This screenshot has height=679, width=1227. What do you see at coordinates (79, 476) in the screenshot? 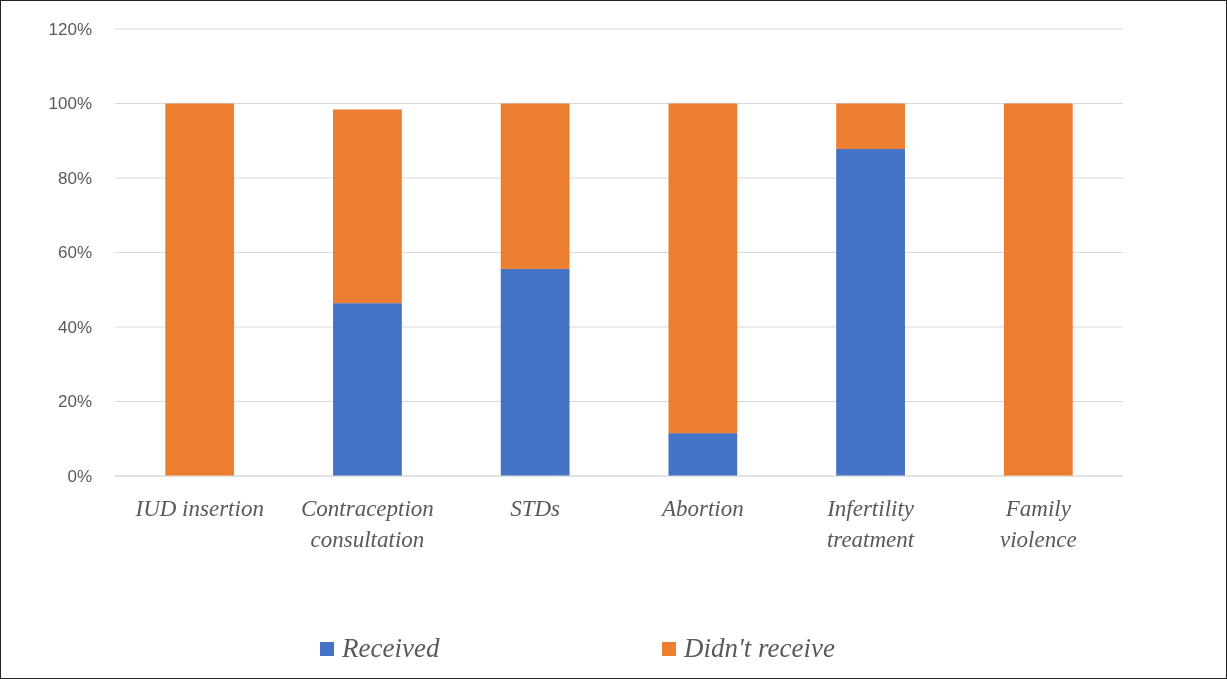
I see `y-tick-label: 0%` at bounding box center [79, 476].